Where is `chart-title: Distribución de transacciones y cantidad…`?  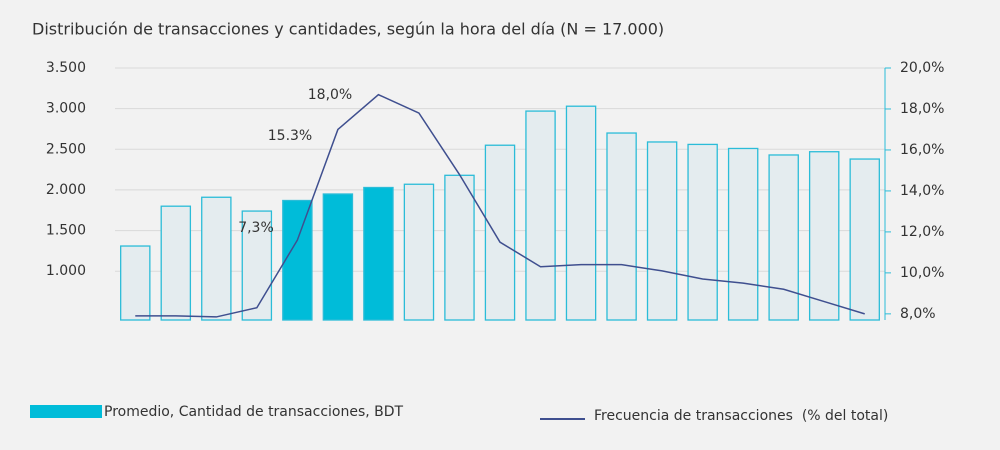 chart-title: Distribución de transacciones y cantidad… is located at coordinates (348, 29).